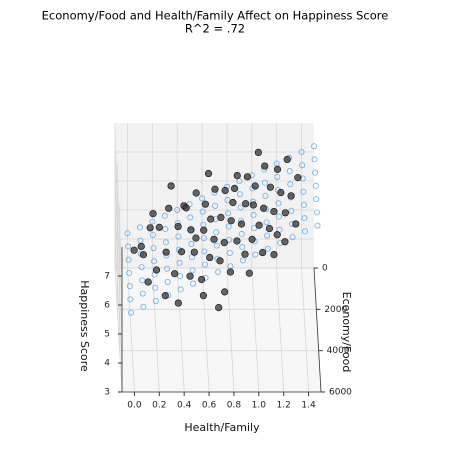  What do you see at coordinates (234, 406) in the screenshot?
I see `x-tick-label: 0.8` at bounding box center [234, 406].